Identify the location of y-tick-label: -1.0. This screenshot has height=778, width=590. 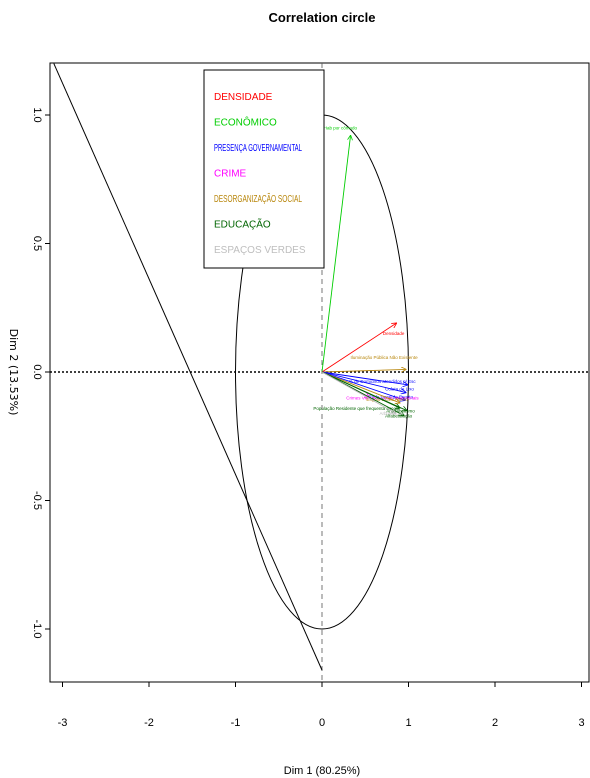
(37, 629).